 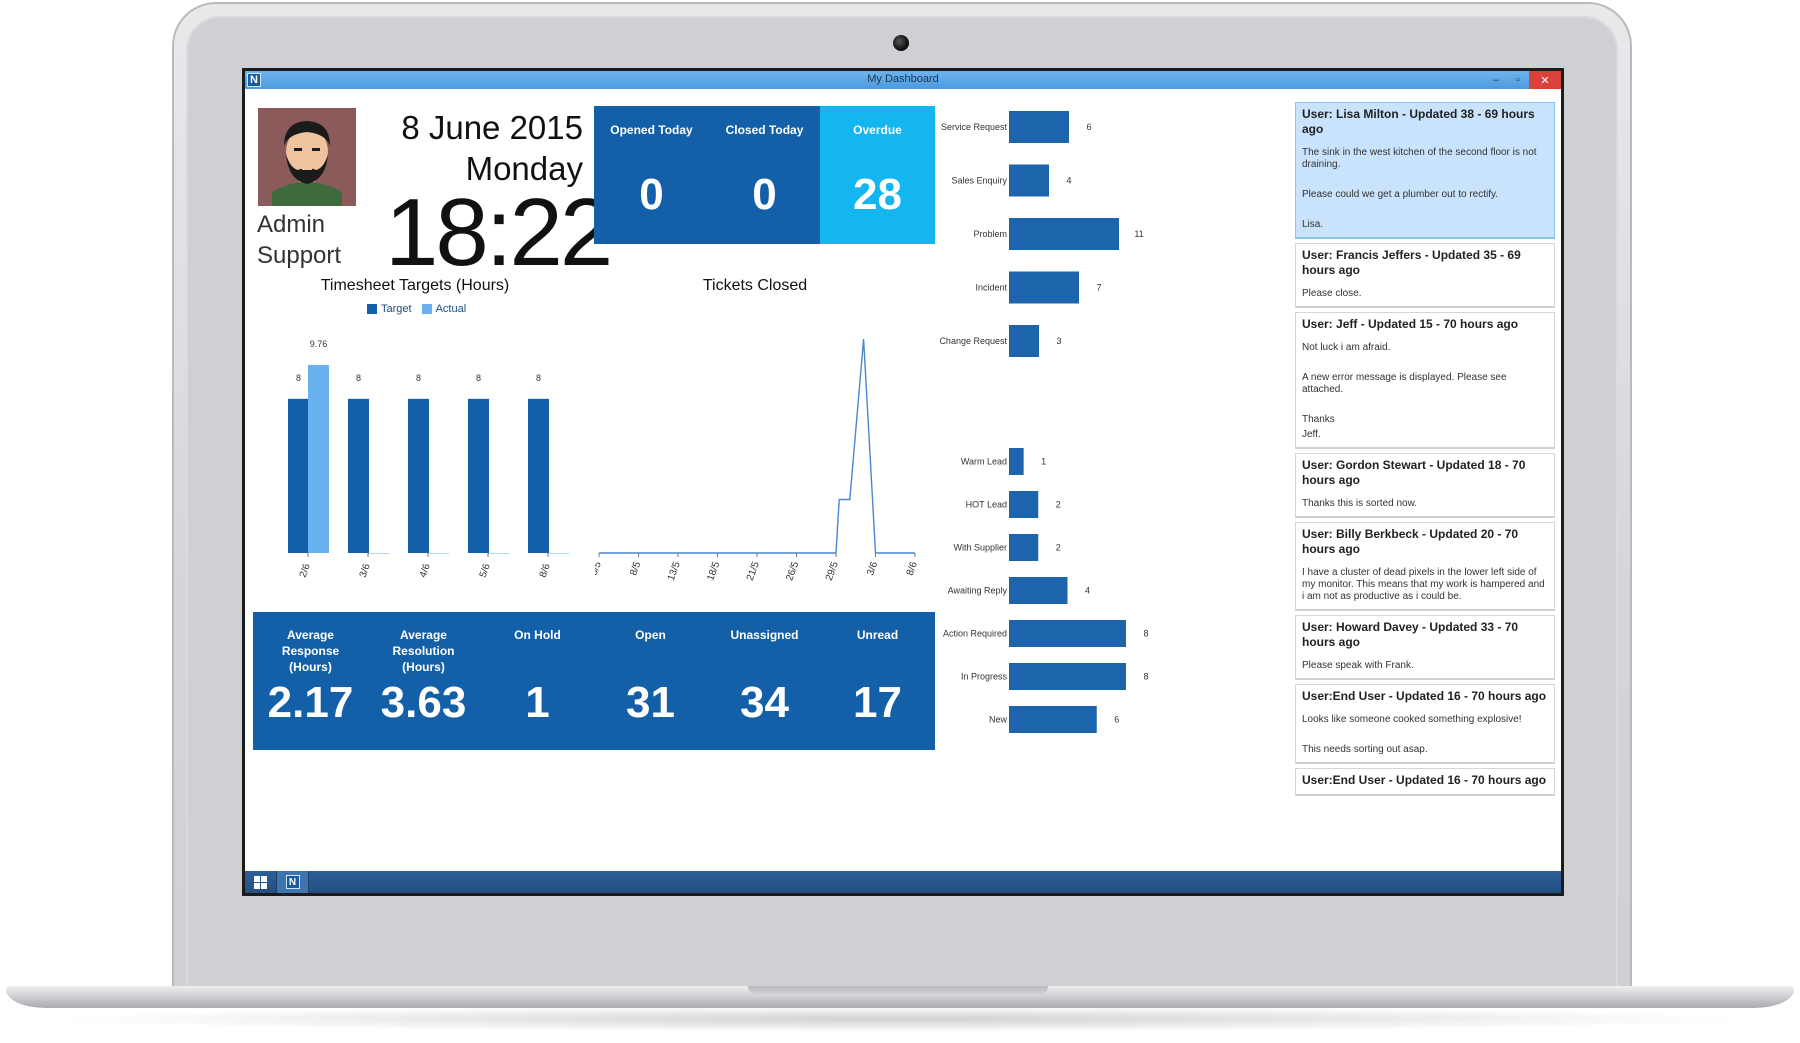 I want to click on kpi-tile: Open 31, so click(x=650, y=681).